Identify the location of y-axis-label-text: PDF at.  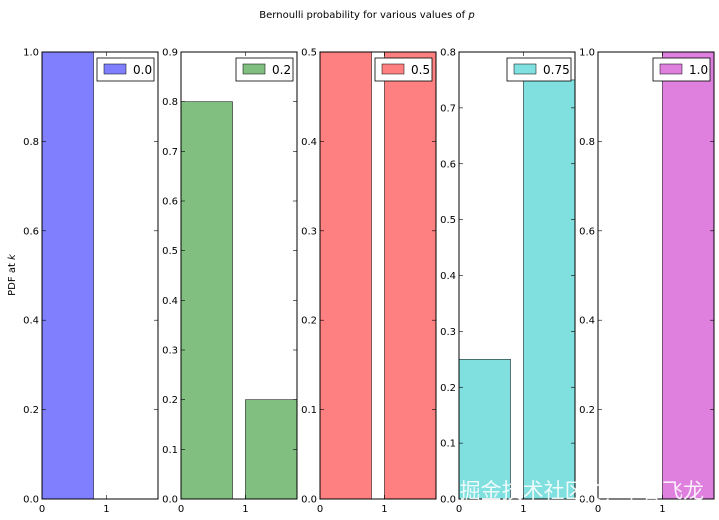
(12, 279).